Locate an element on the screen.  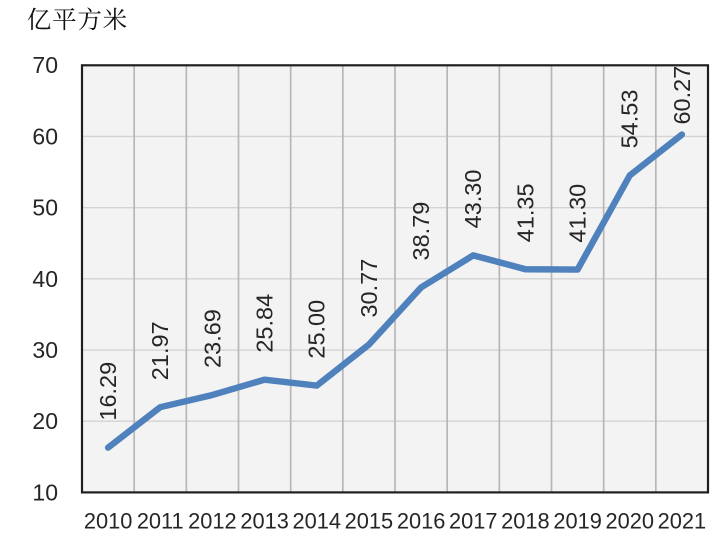
svg-text: 43.30 is located at coordinates (473, 199).